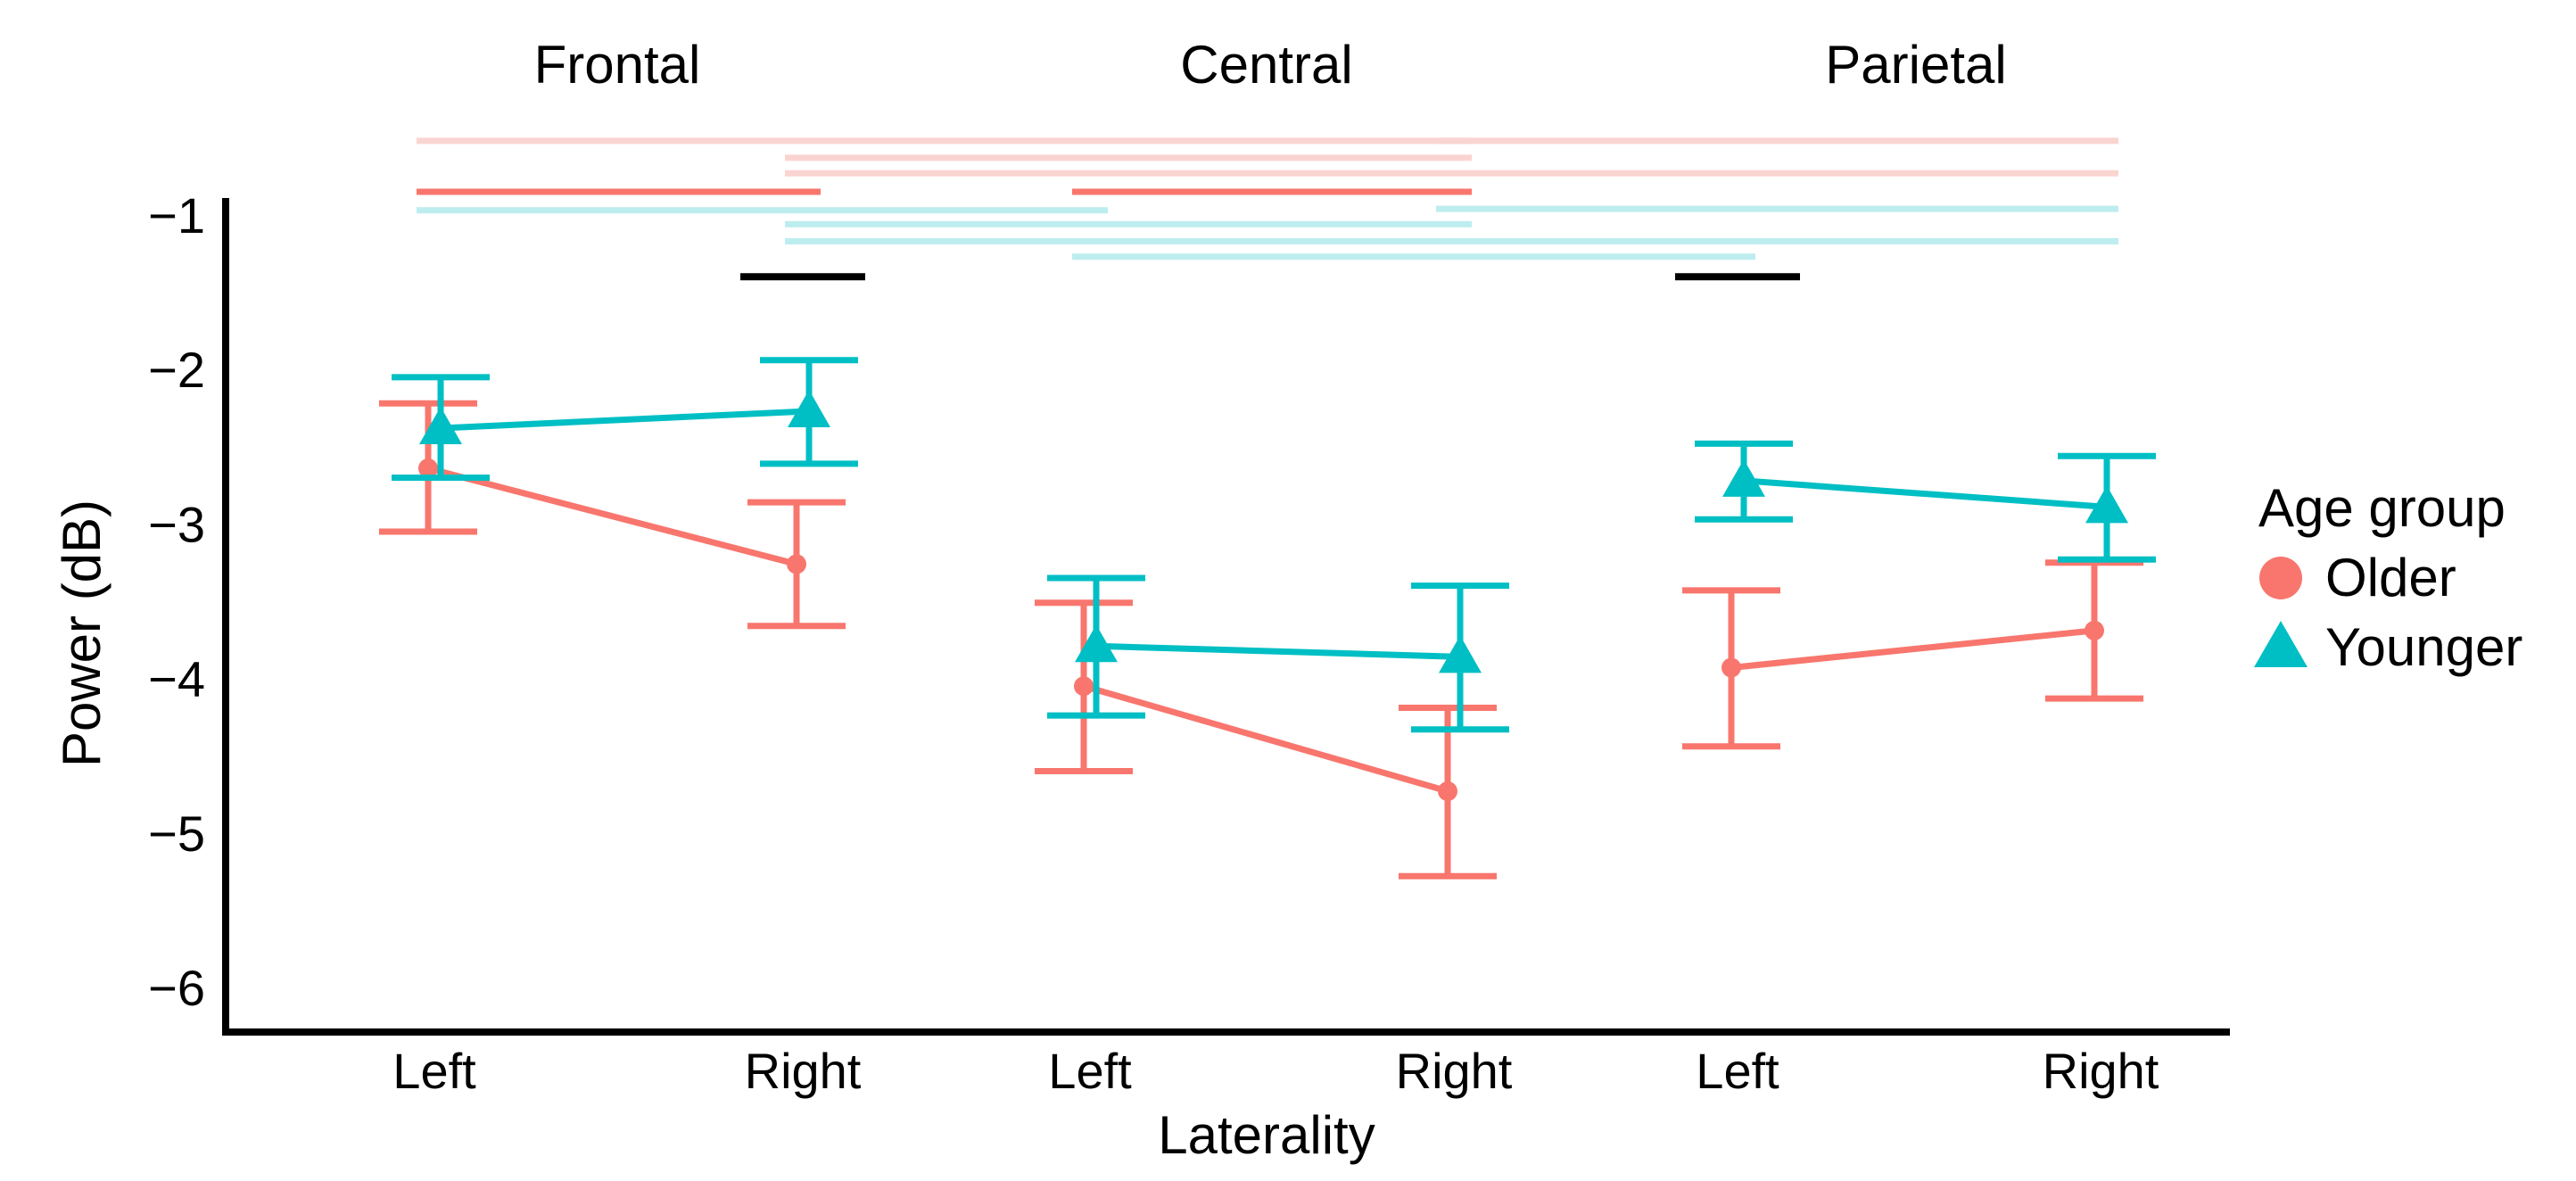  I want to click on y-tick-label: −2, so click(177, 370).